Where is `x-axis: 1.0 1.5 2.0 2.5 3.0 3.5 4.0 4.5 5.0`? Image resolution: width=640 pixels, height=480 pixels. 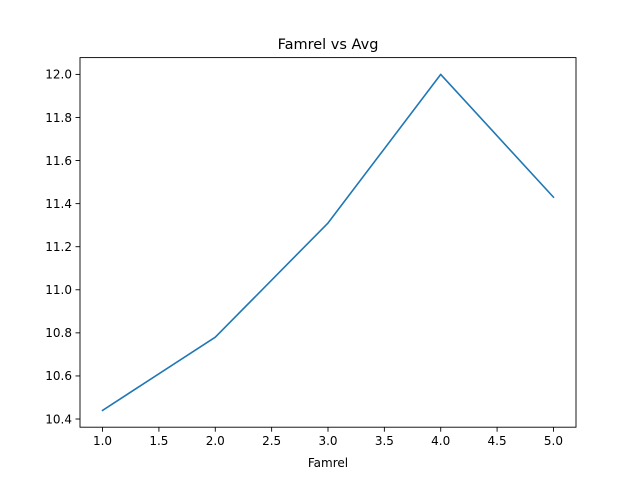
x-axis: 1.0 1.5 2.0 2.5 3.0 3.5 4.0 4.5 5.0 is located at coordinates (328, 437).